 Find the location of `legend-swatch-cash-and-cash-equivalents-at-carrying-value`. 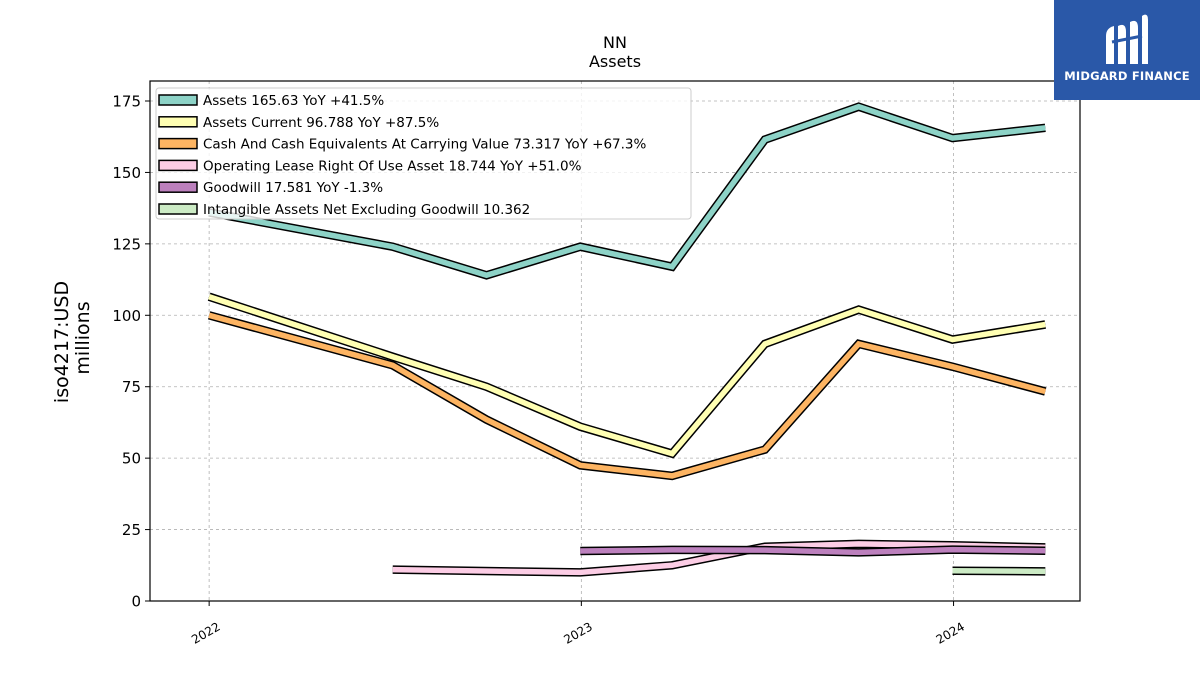

legend-swatch-cash-and-cash-equivalents-at-carrying-value is located at coordinates (178, 143).